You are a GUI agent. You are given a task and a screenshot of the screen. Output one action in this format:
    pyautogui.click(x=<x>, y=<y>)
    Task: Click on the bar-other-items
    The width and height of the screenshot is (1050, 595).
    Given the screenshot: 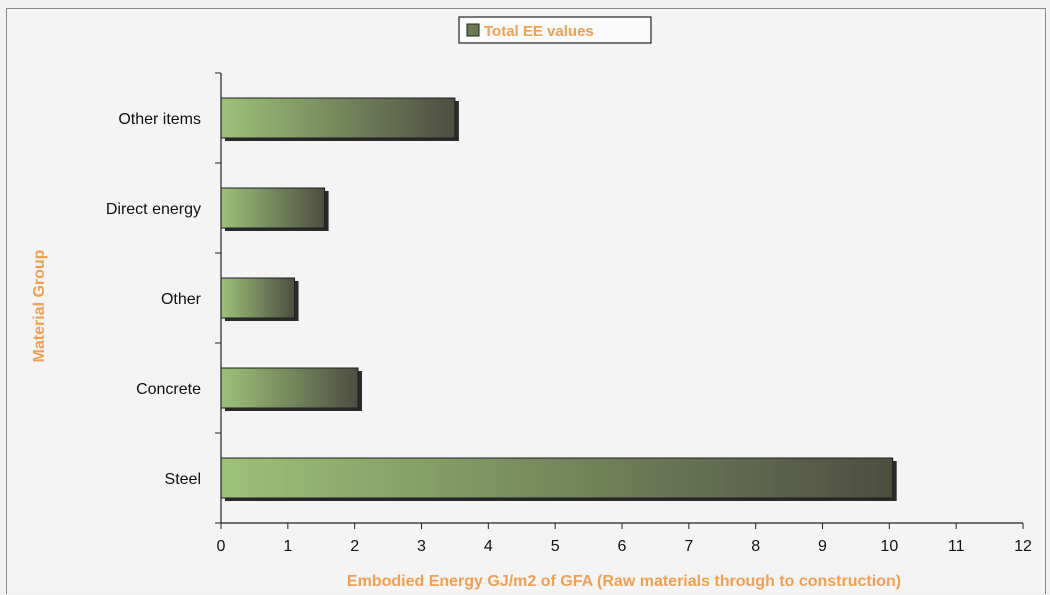 What is the action you would take?
    pyautogui.click(x=338, y=118)
    